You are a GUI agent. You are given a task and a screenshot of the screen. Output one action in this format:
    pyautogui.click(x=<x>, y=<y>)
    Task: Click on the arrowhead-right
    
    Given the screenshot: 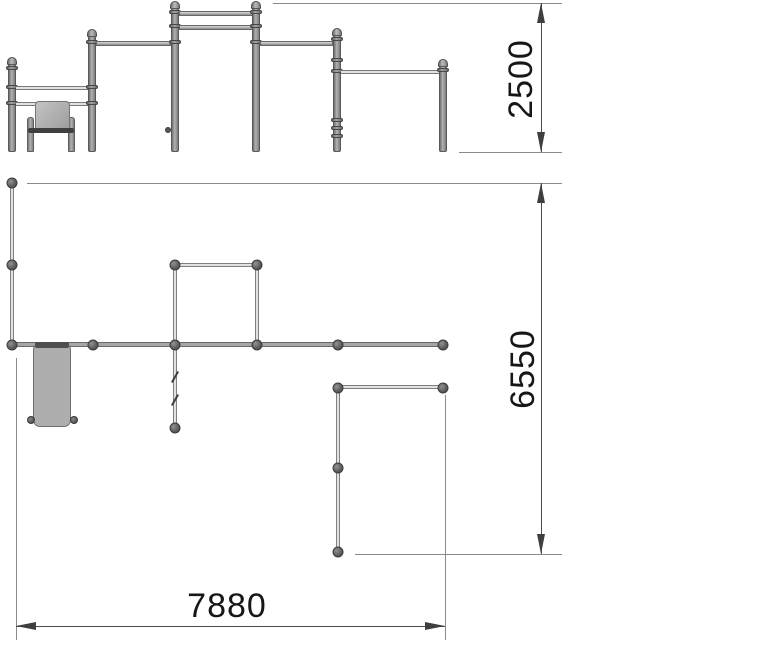 What is the action you would take?
    pyautogui.click(x=435, y=626)
    